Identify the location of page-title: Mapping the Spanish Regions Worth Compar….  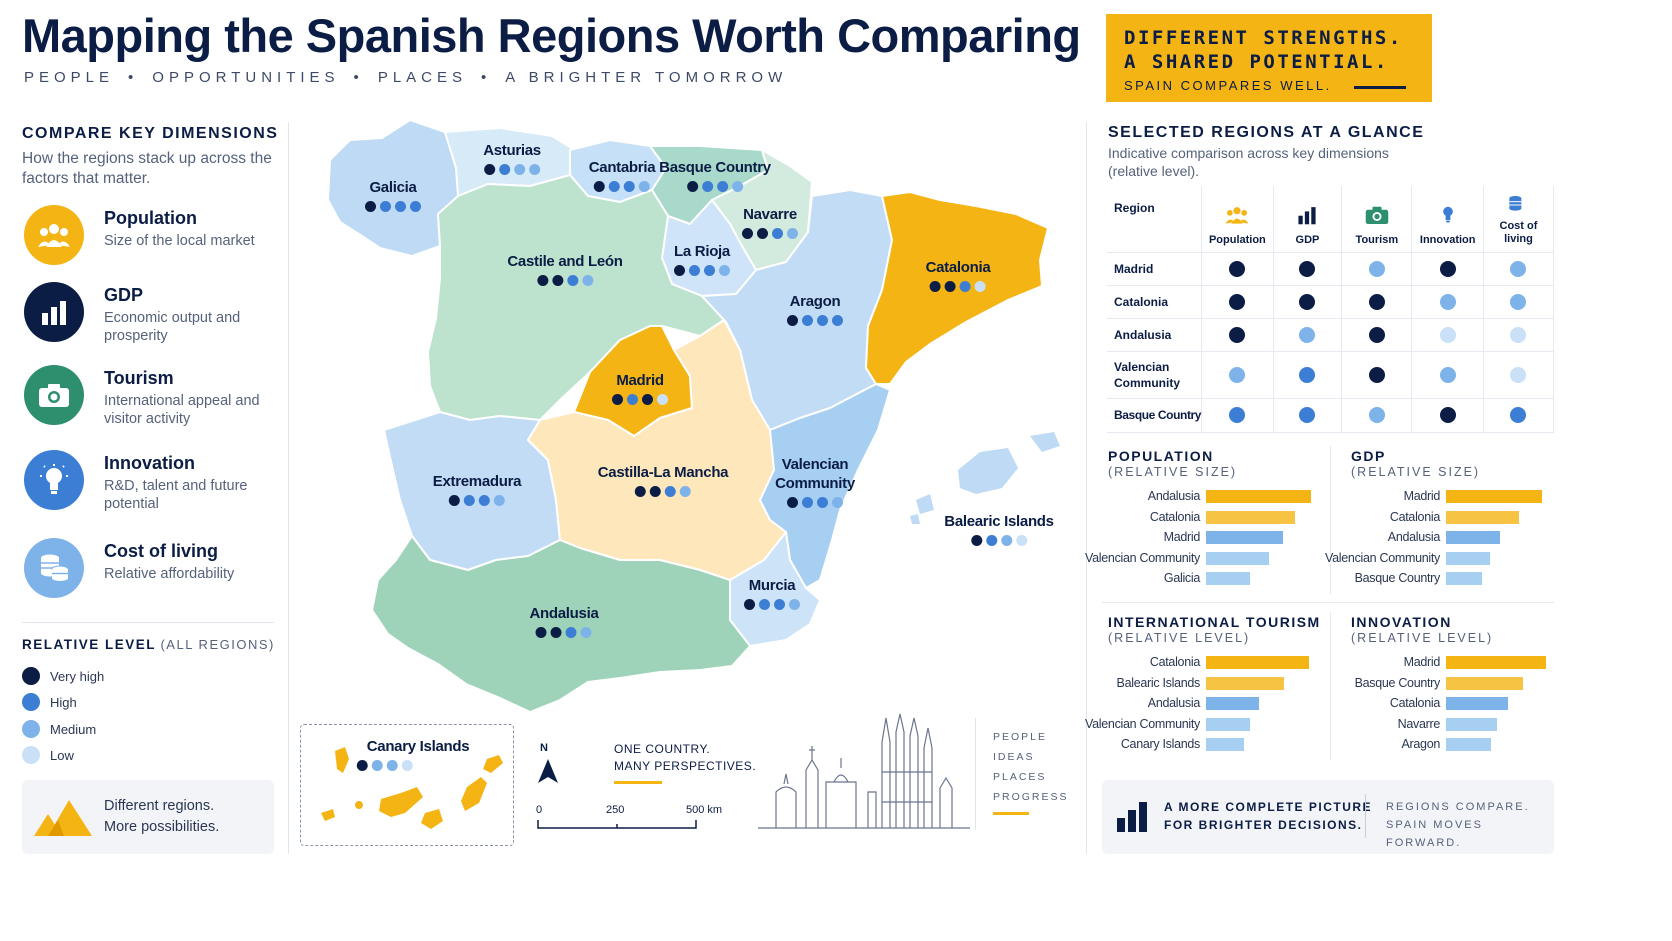
(551, 35).